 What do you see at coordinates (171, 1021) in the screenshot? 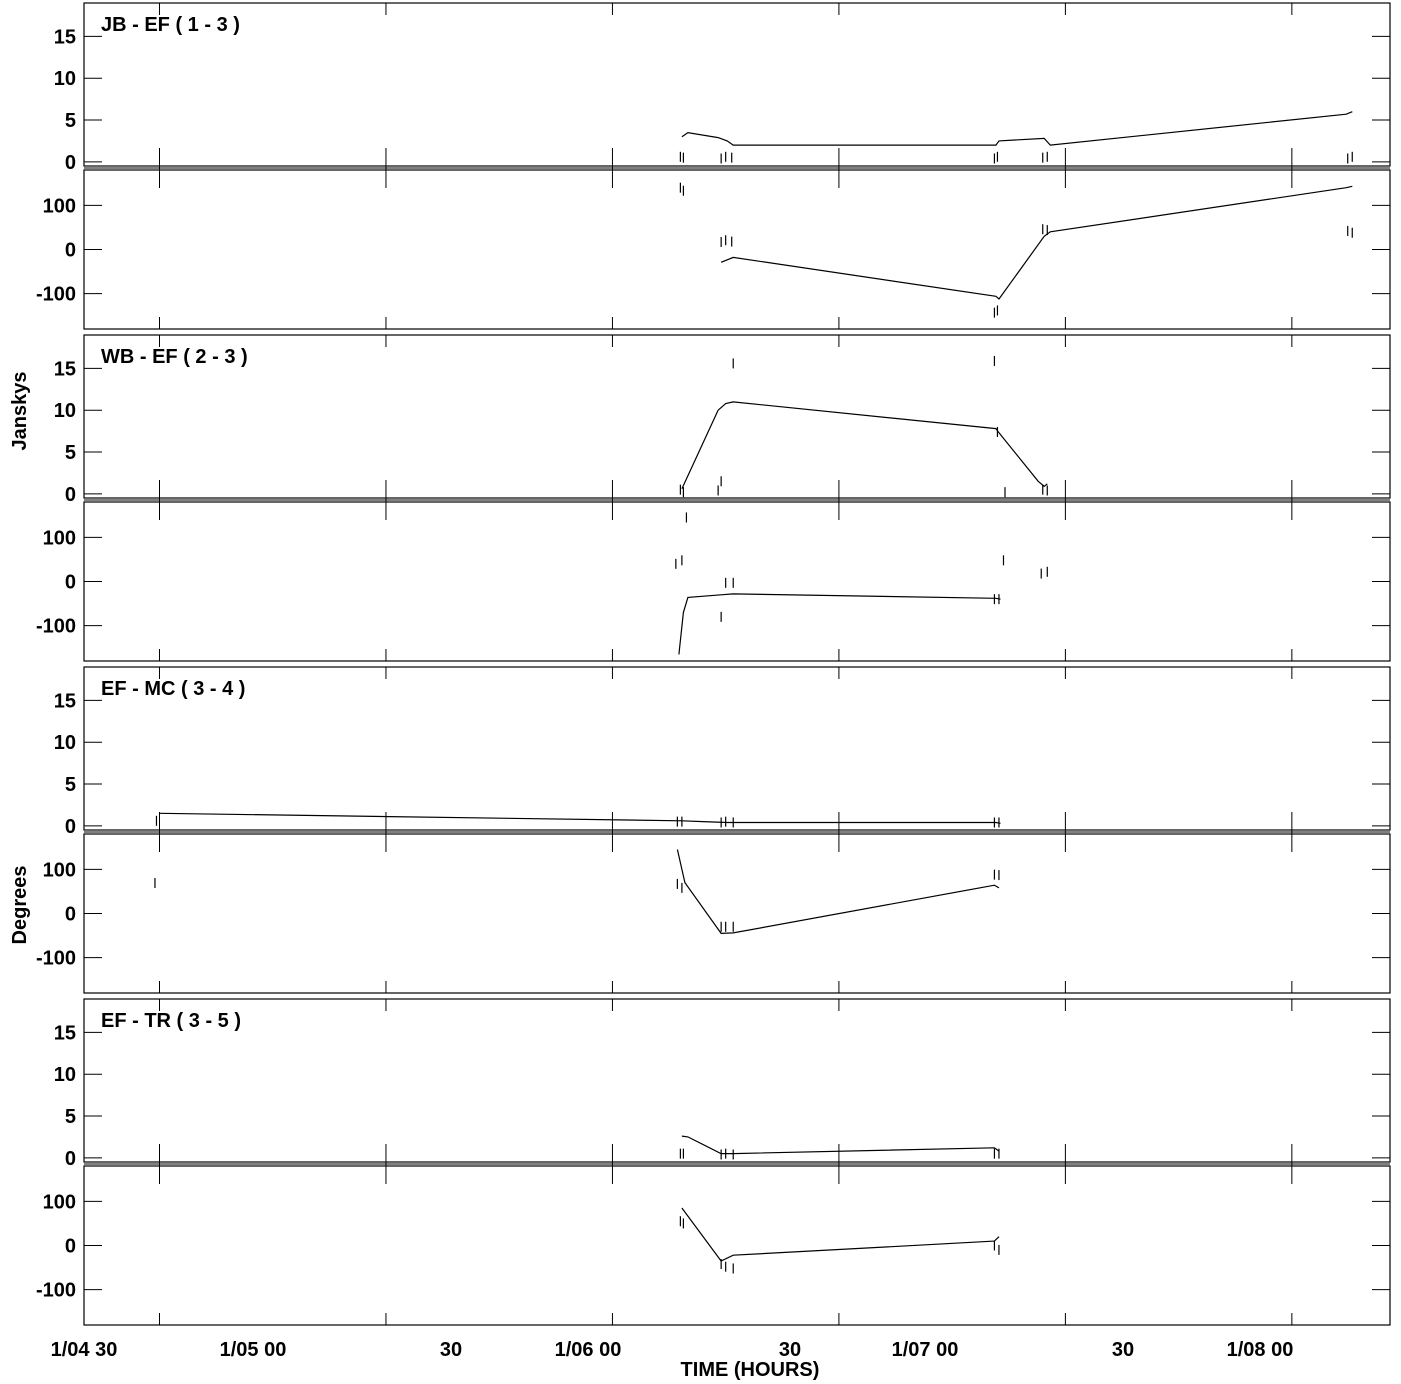
I see `baseline-title: EF - TR ( 3 - 5 )` at bounding box center [171, 1021].